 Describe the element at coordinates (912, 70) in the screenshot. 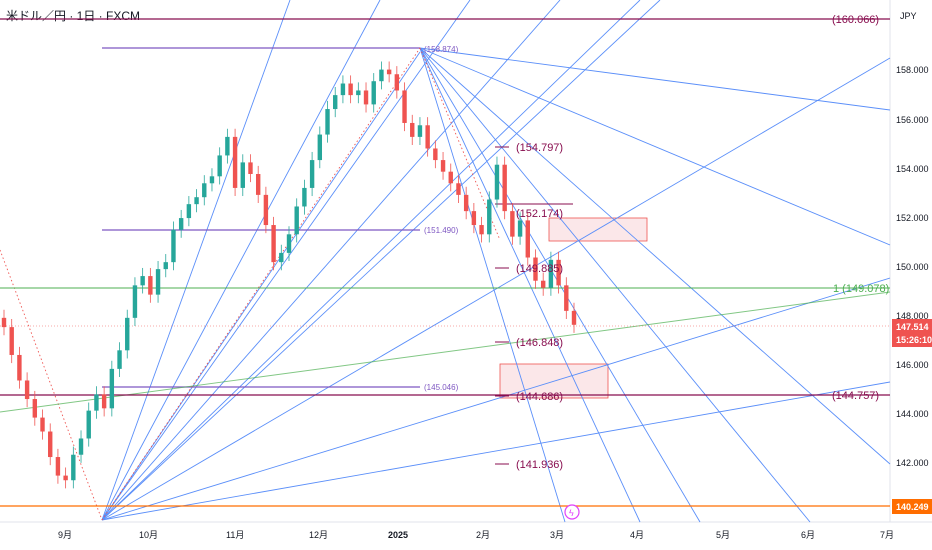

I see `price-tick: 158.000` at that location.